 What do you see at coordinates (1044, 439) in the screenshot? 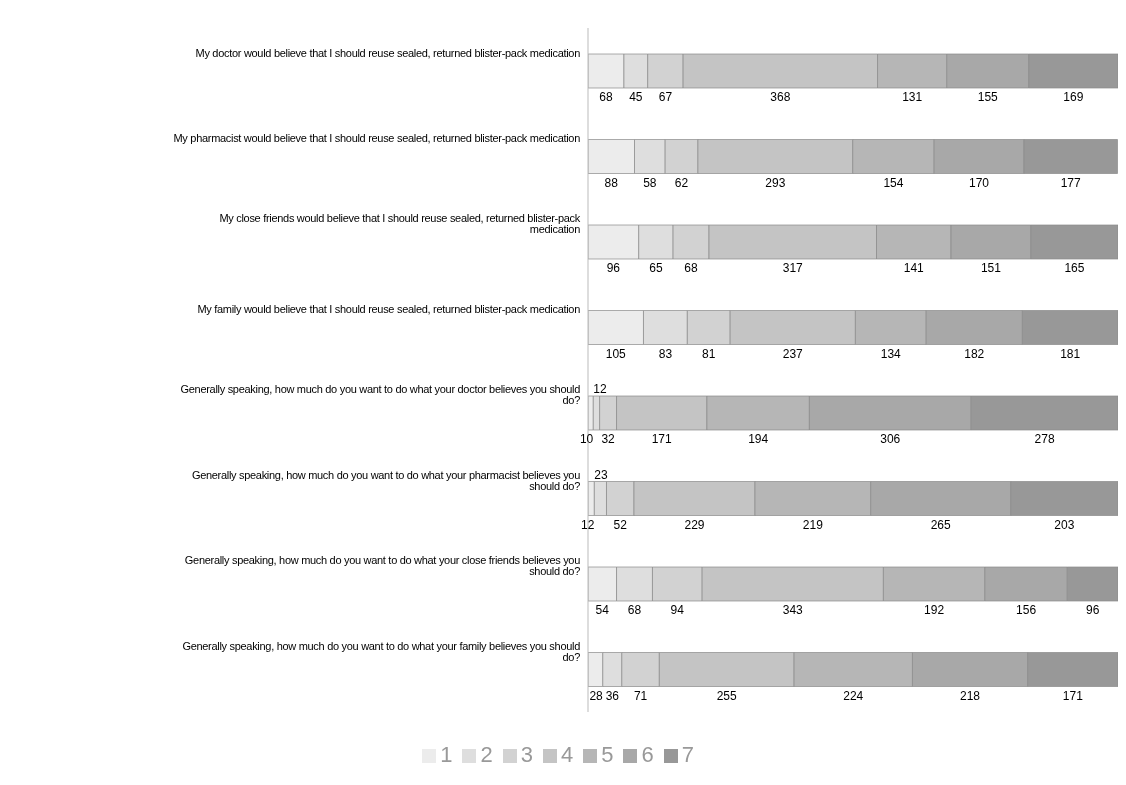
I see `data-label: 278` at bounding box center [1044, 439].